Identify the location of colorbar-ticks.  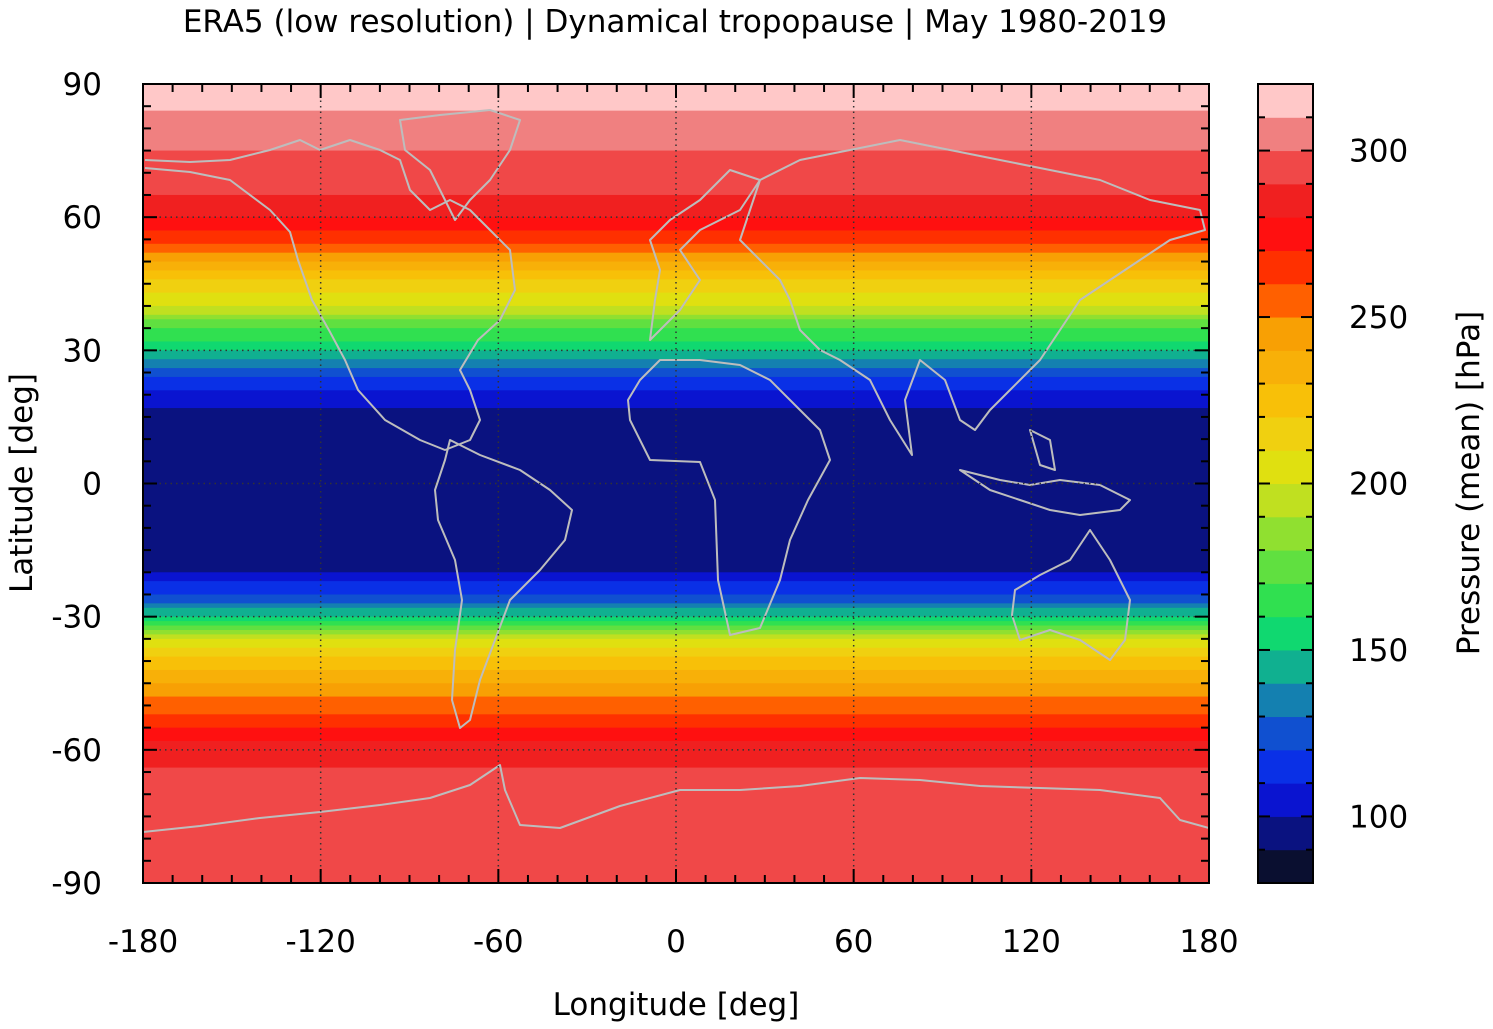
(1285, 483).